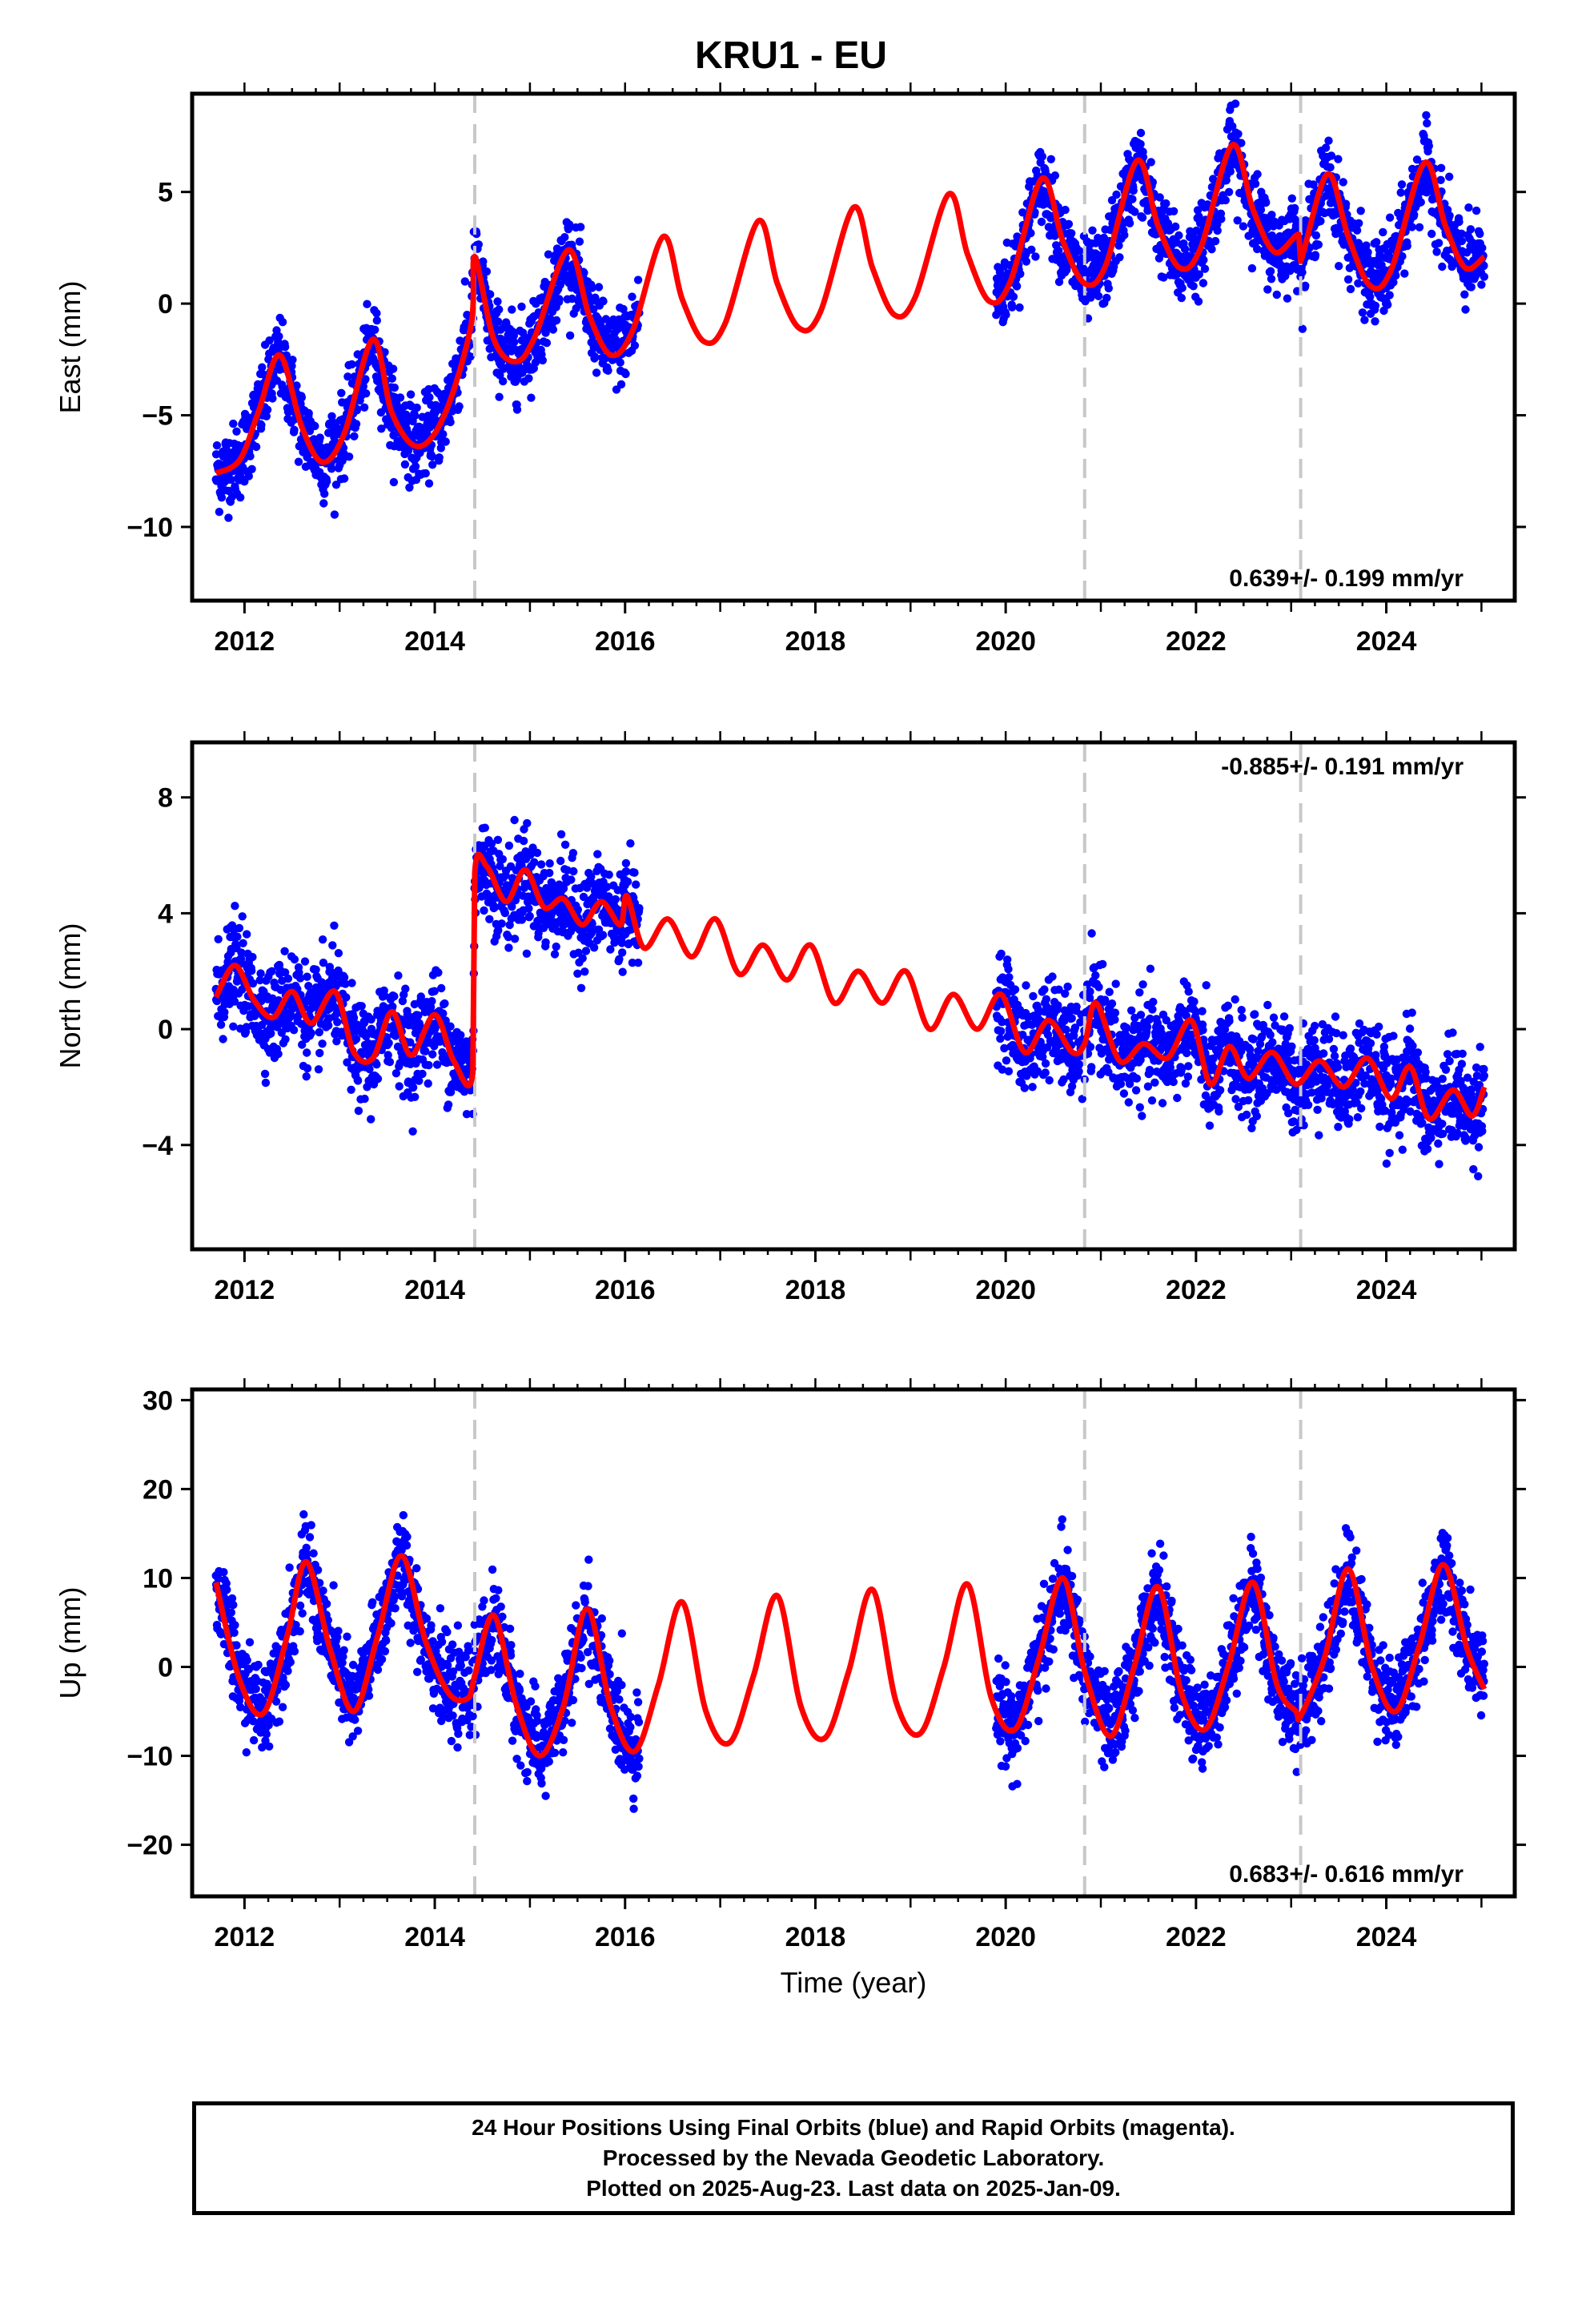  I want to click on x-tick-label: 2024, so click(1386, 641).